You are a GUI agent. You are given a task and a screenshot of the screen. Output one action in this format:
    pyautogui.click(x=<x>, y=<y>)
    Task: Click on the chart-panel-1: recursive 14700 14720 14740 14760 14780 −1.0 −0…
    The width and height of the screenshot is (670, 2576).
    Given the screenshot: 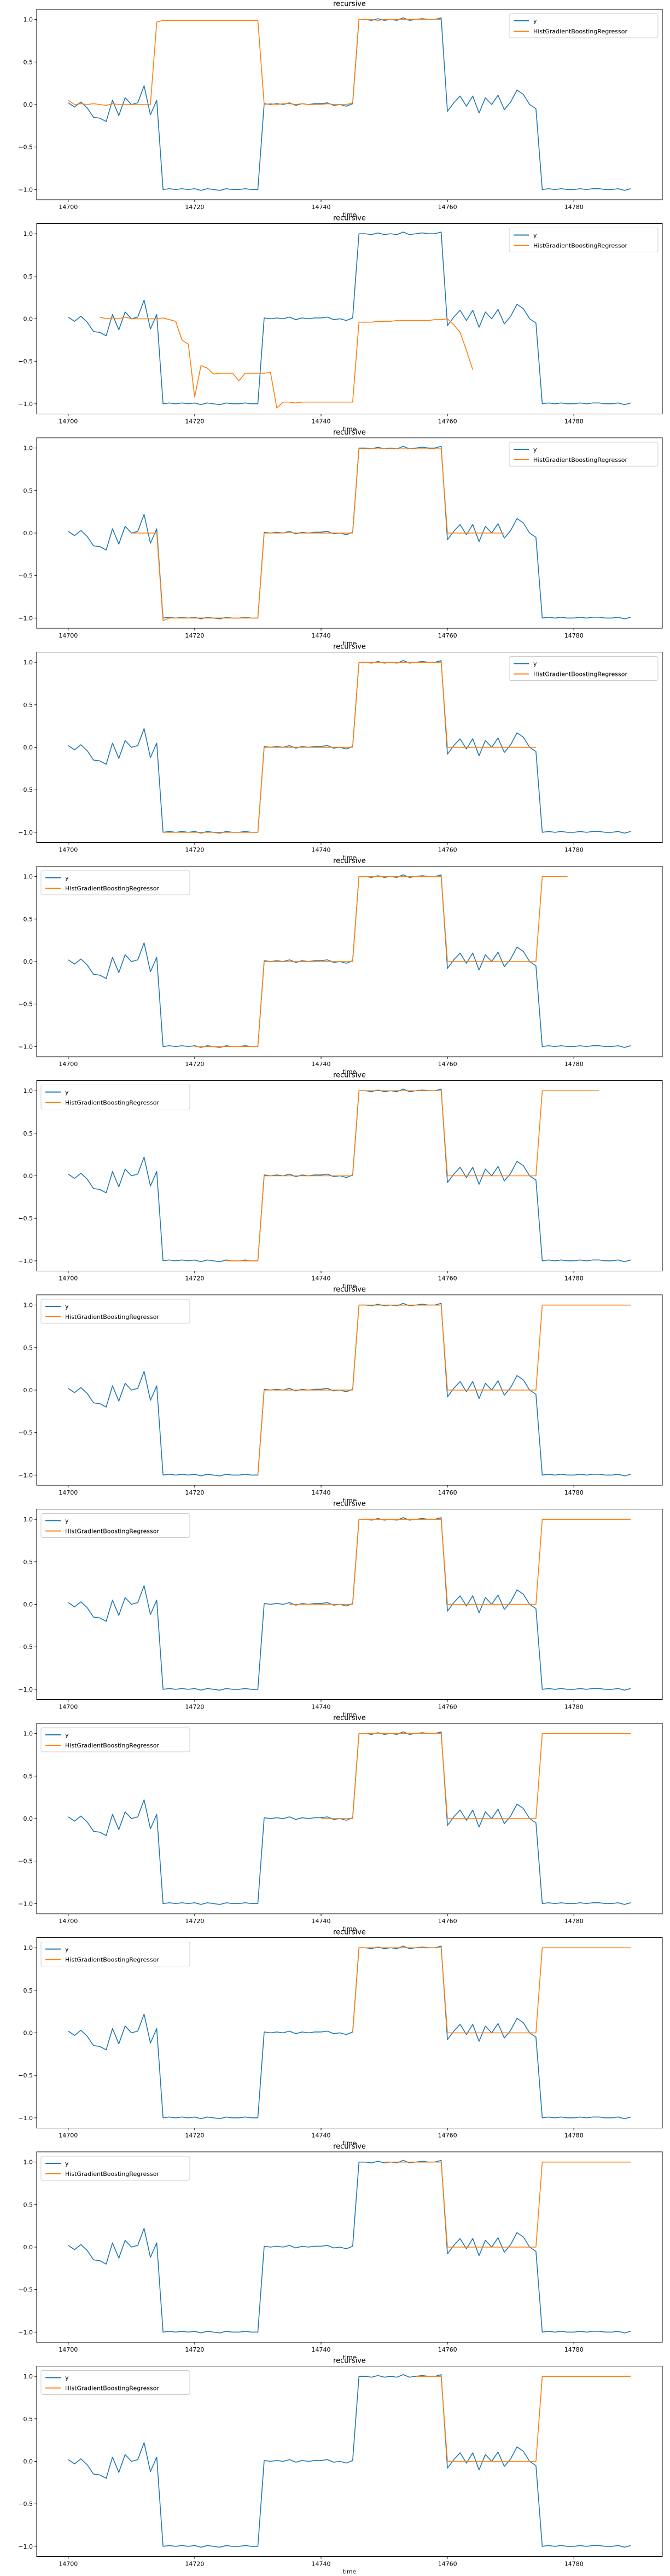 What is the action you would take?
    pyautogui.click(x=340, y=109)
    